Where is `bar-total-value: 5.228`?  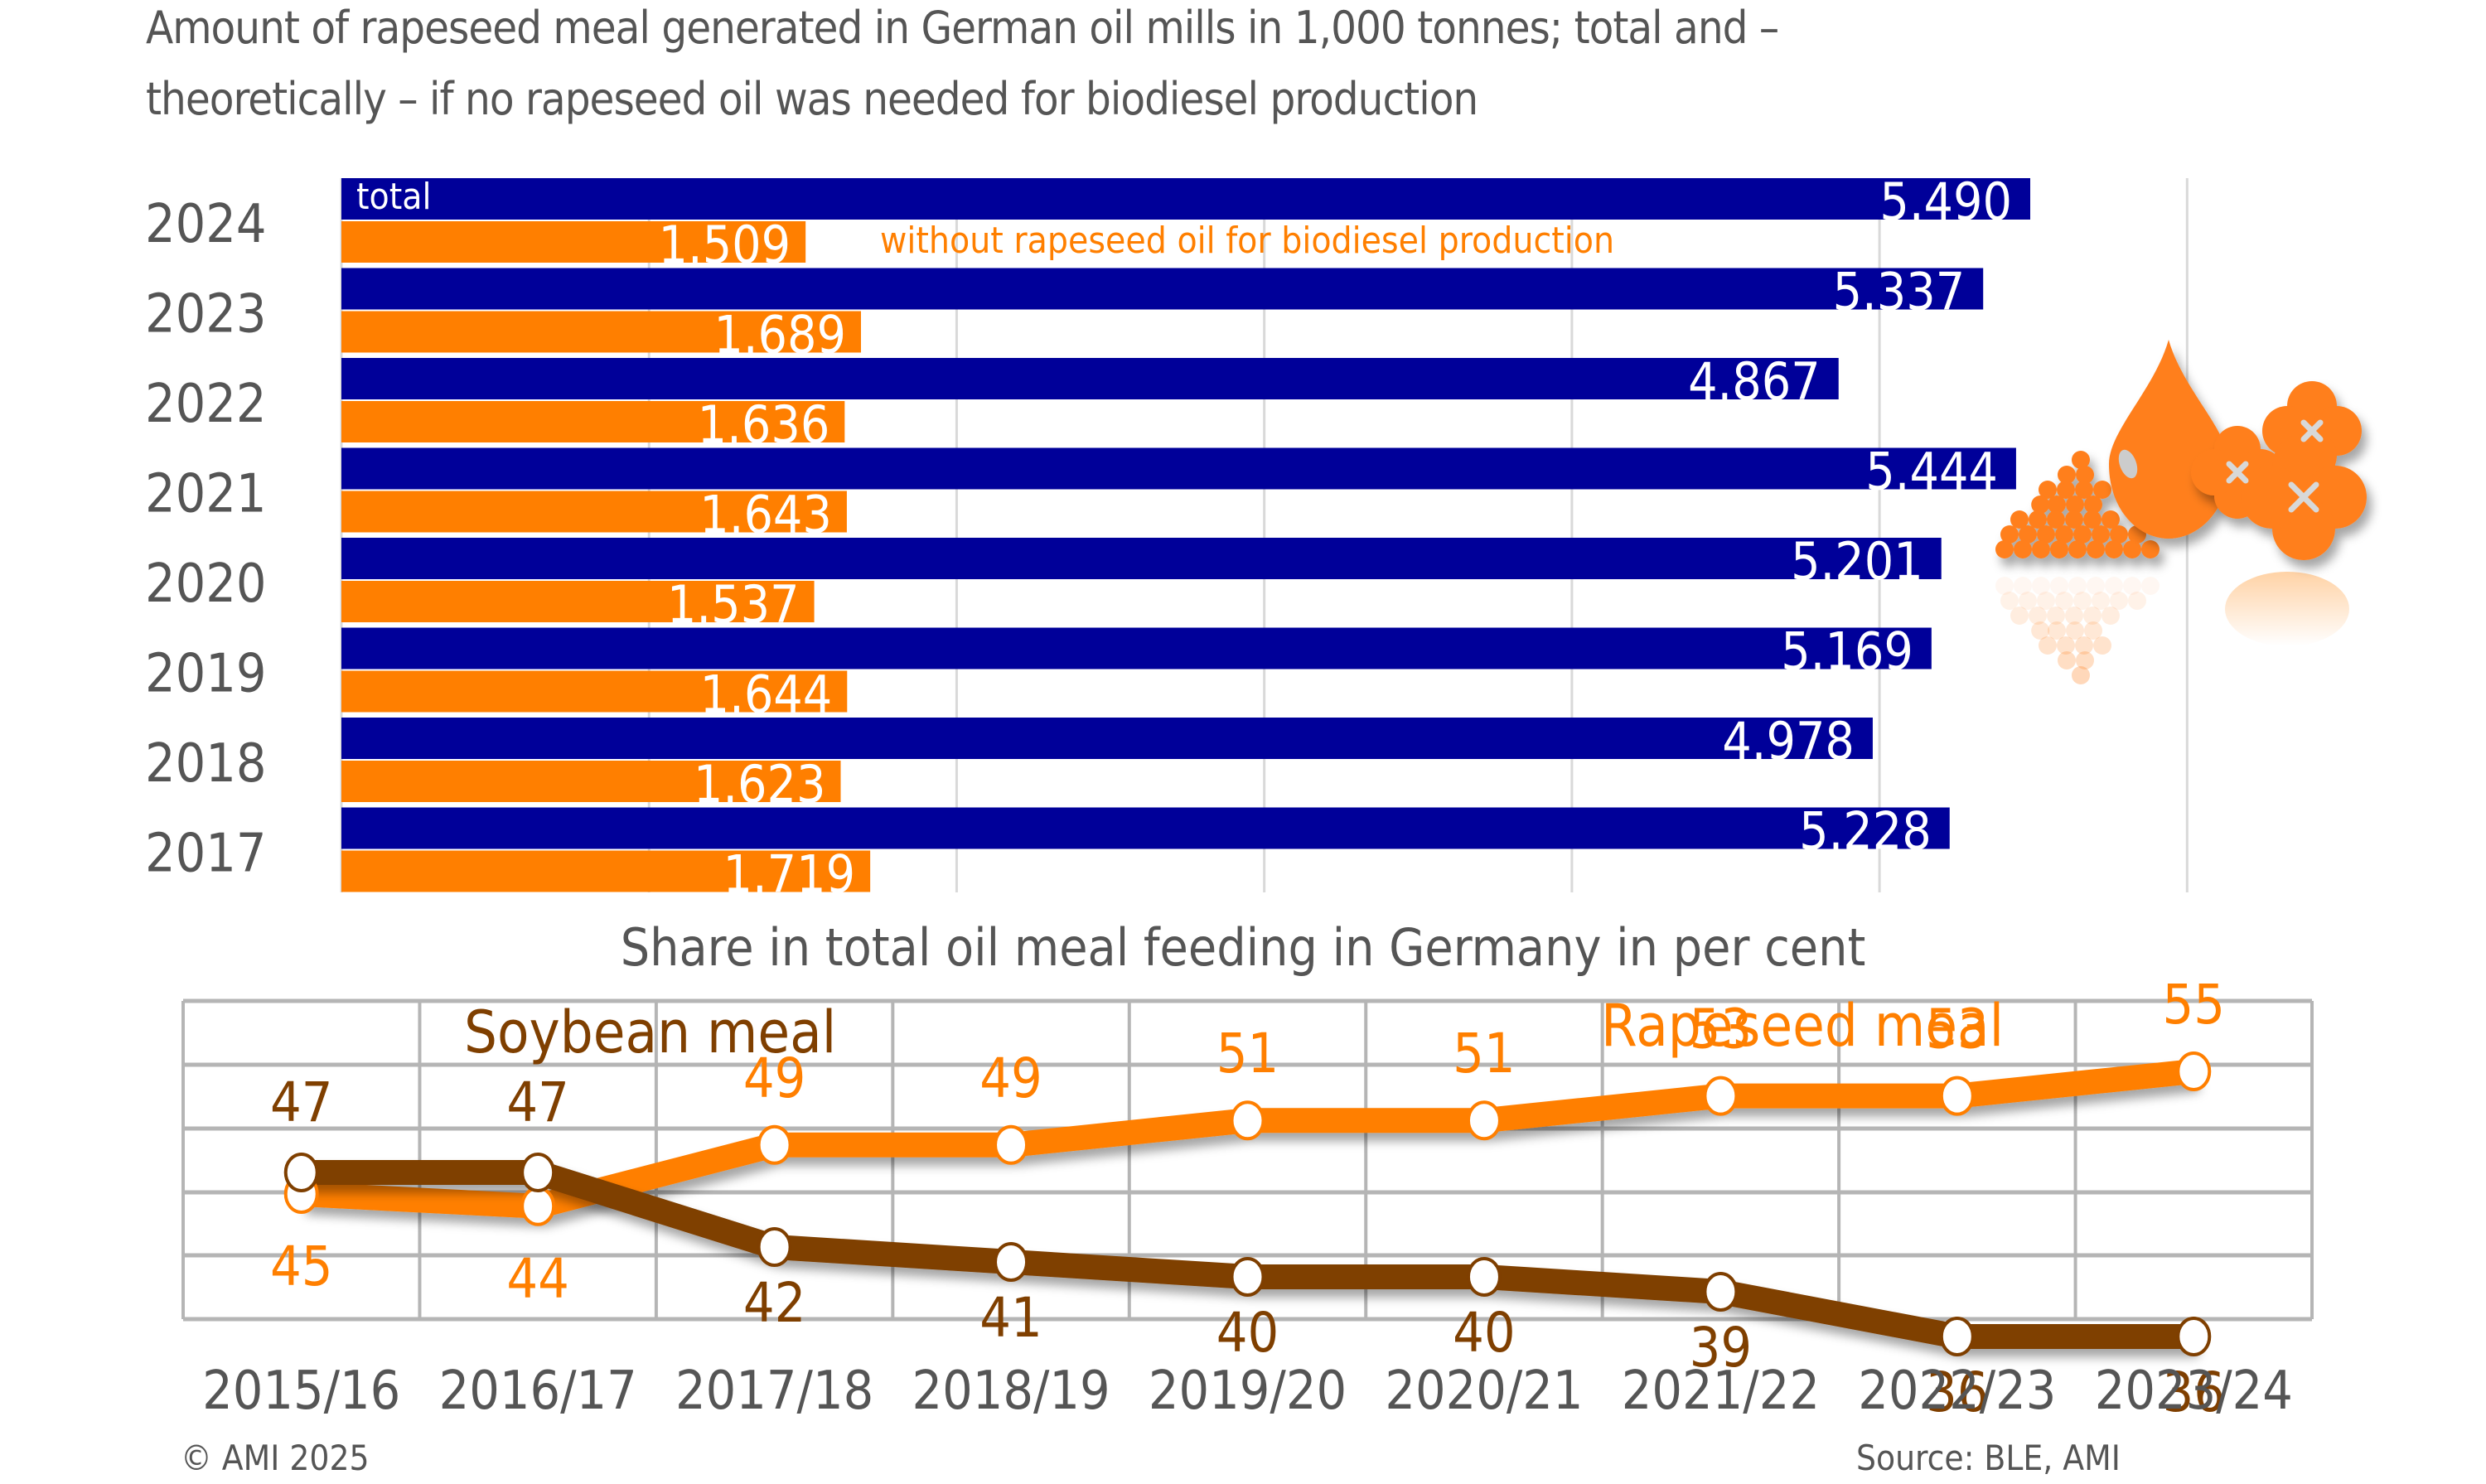 bar-total-value: 5.228 is located at coordinates (1865, 831).